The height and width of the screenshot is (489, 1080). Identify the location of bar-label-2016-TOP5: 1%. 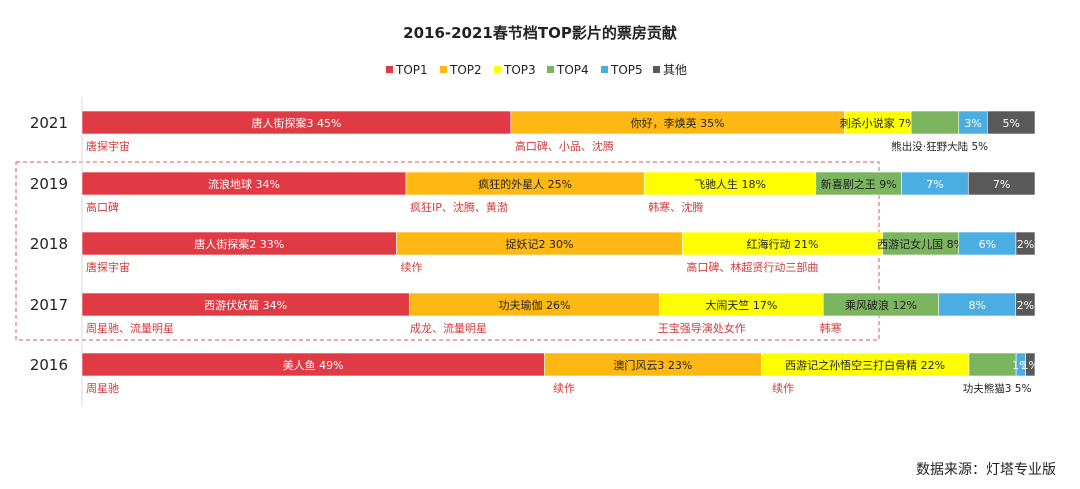
(1020, 365).